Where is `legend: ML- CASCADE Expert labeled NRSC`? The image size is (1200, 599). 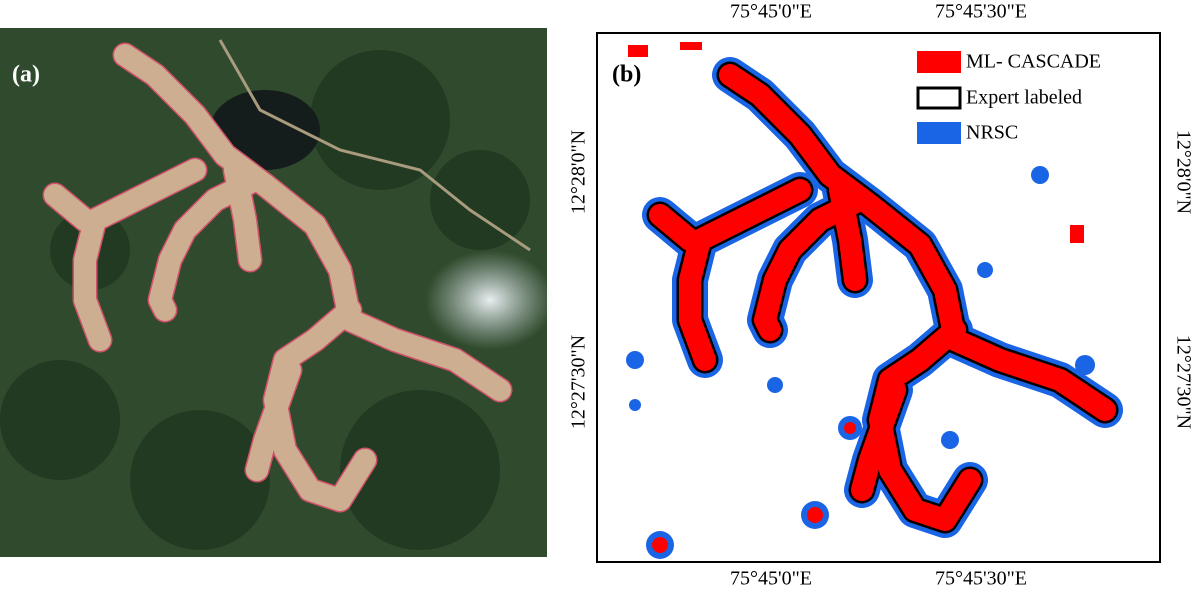
legend: ML- CASCADE Expert labeled NRSC is located at coordinates (1008, 97).